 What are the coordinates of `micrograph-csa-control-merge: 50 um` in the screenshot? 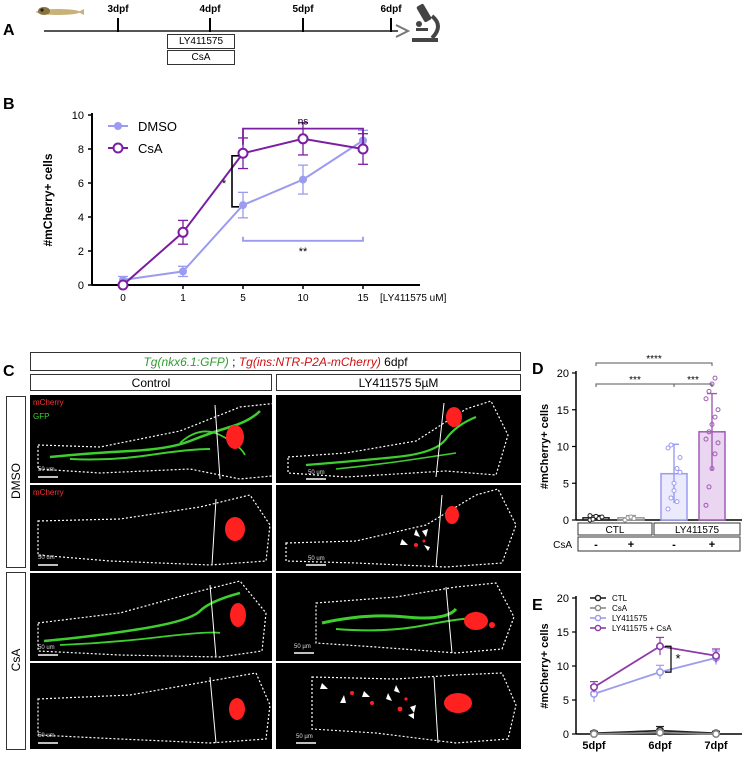 It's located at (151, 617).